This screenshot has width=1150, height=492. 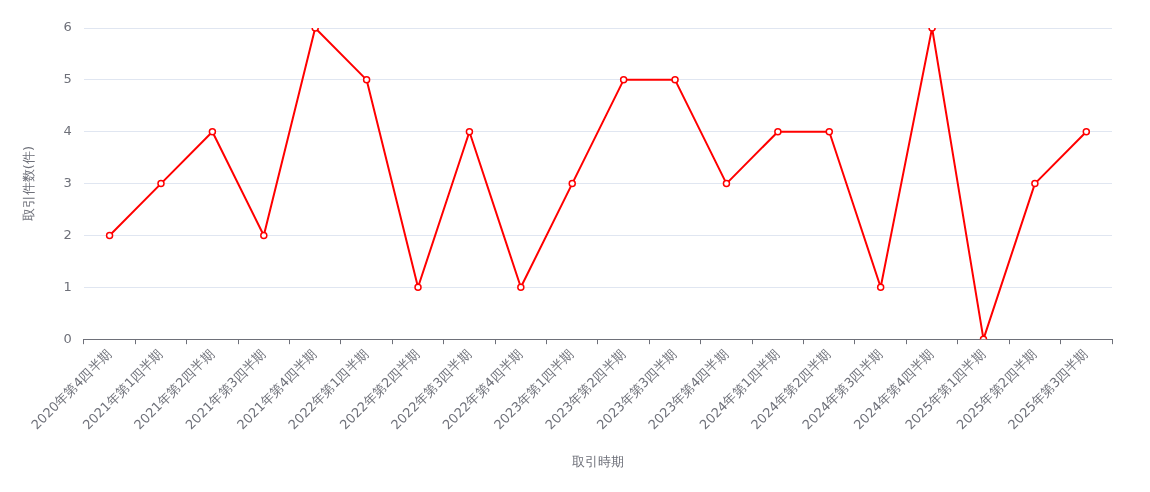 What do you see at coordinates (67, 234) in the screenshot?
I see `y-tick-label: 2` at bounding box center [67, 234].